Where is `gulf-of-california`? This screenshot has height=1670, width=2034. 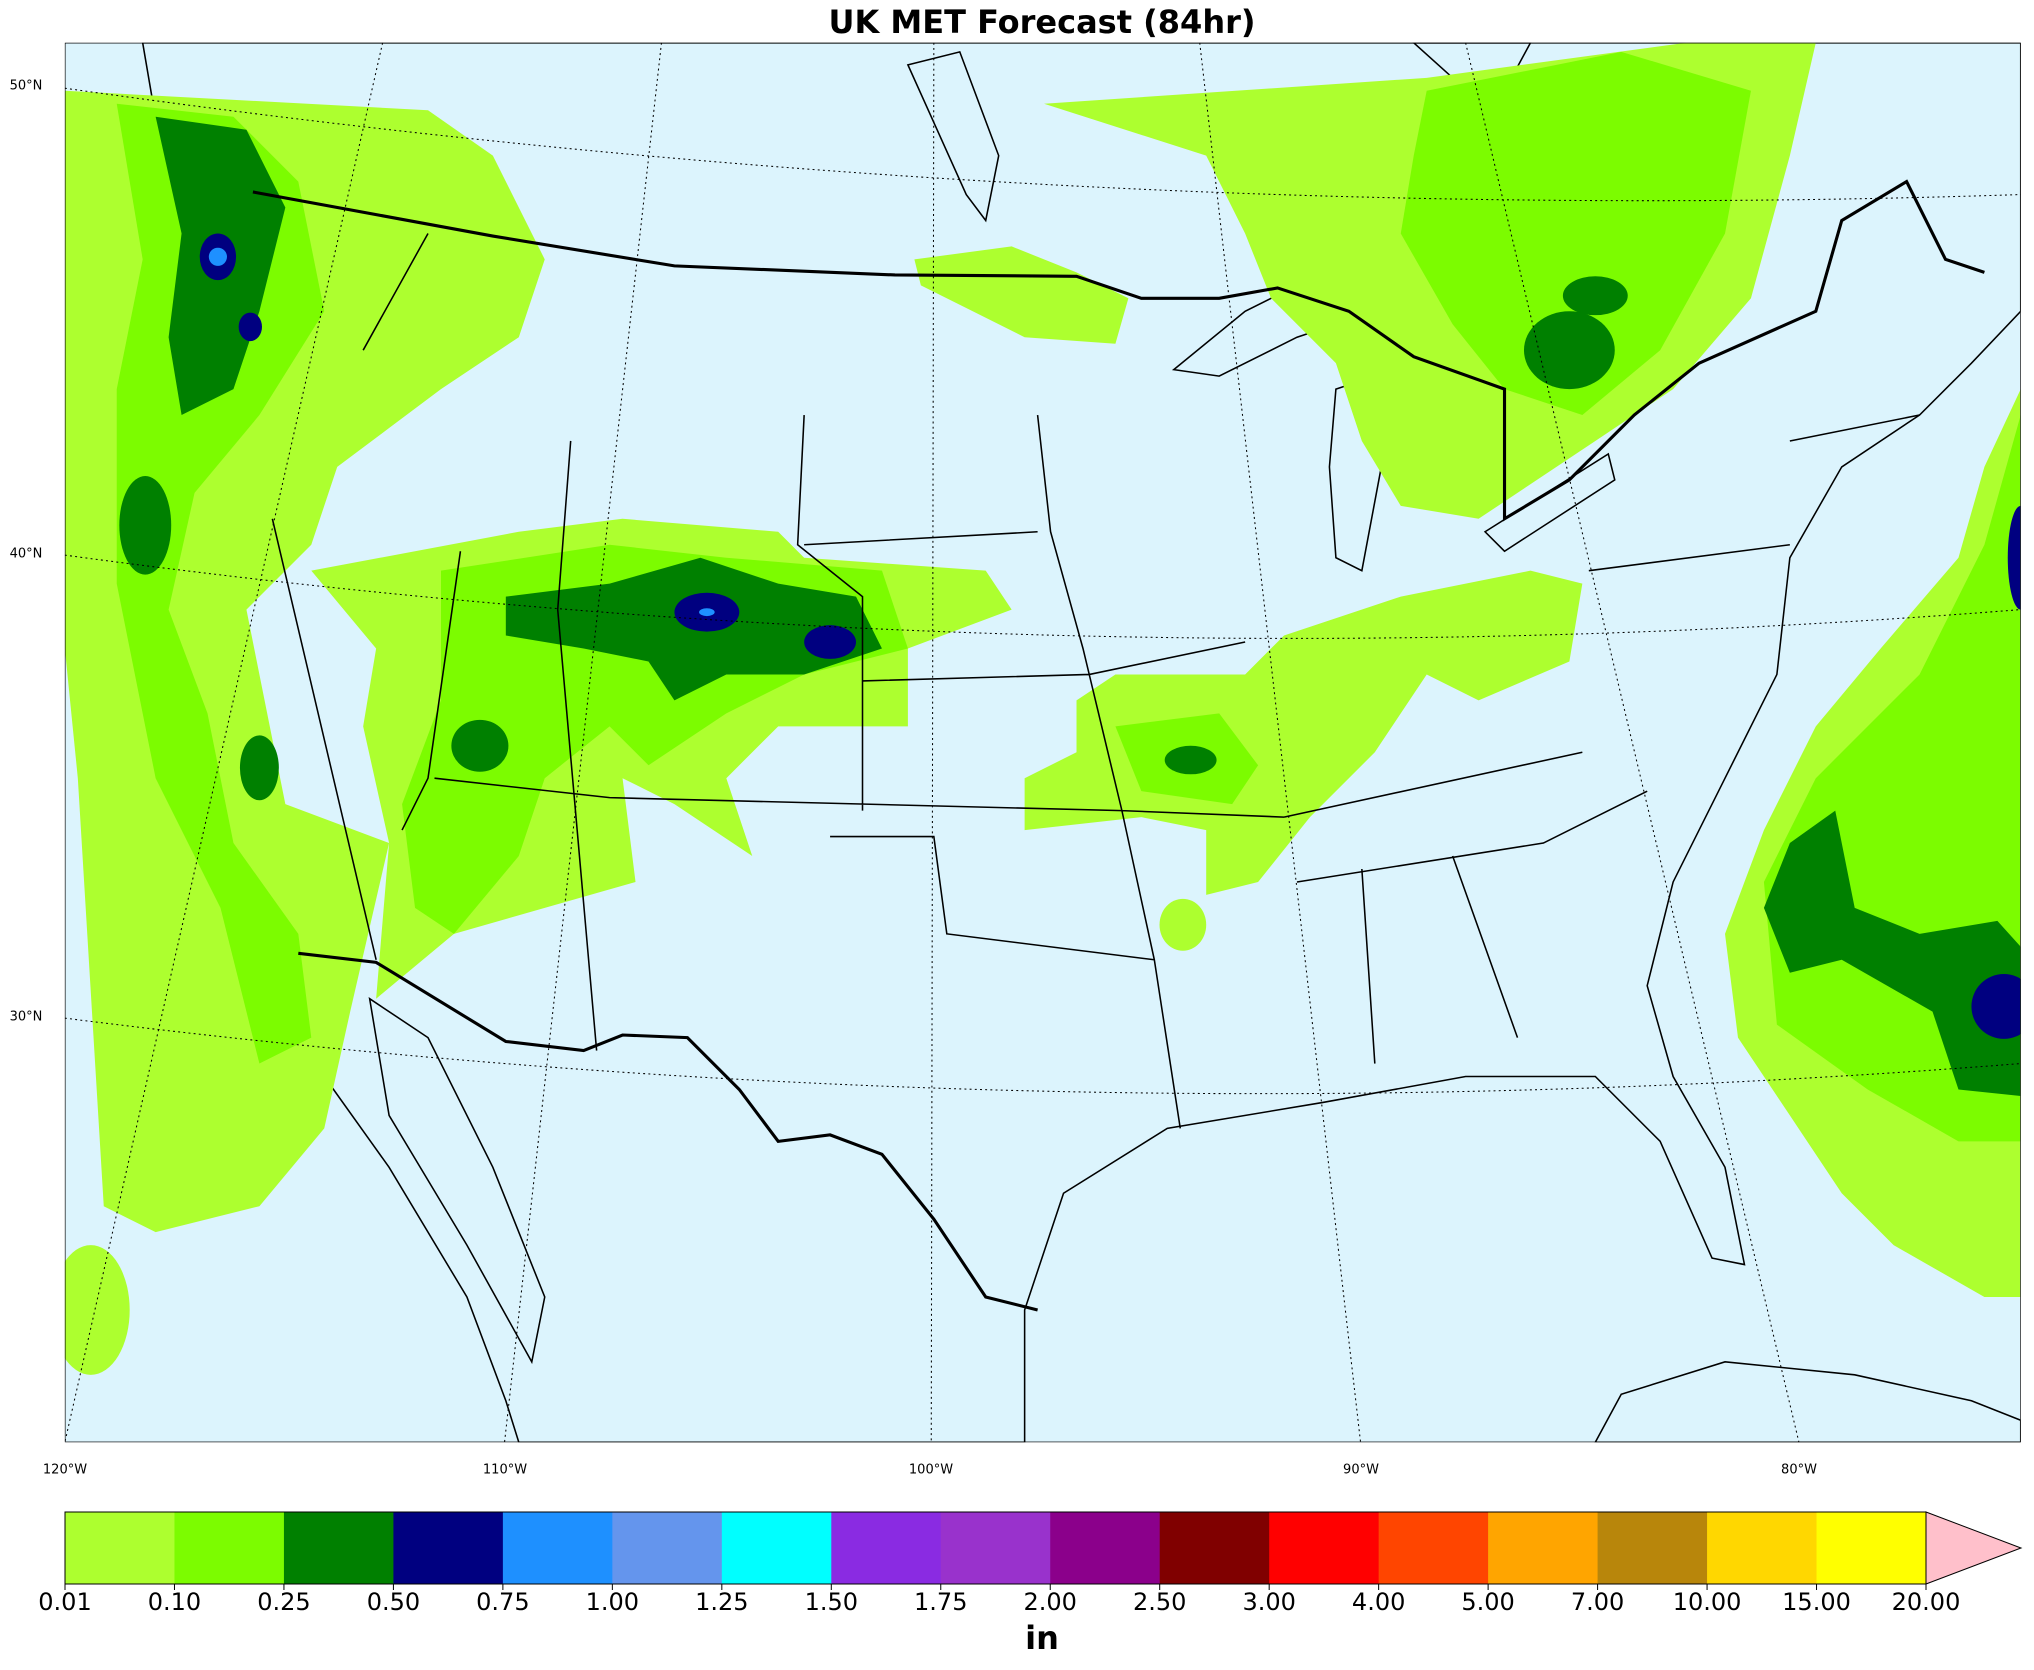
gulf-of-california is located at coordinates (457, 1181).